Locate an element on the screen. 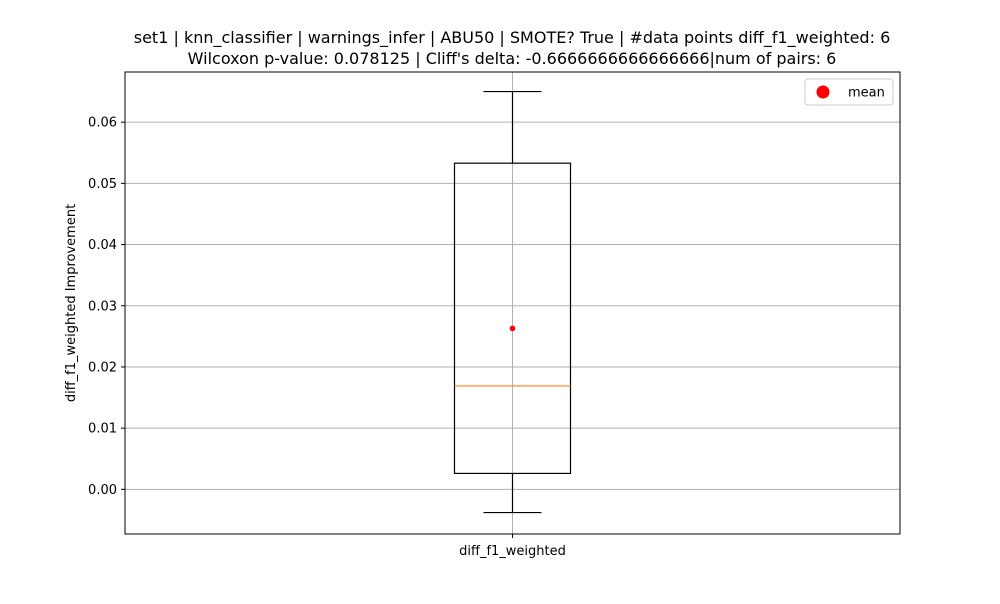 This screenshot has width=1000, height=604. y-tick-label: 0.01 is located at coordinates (102, 429).